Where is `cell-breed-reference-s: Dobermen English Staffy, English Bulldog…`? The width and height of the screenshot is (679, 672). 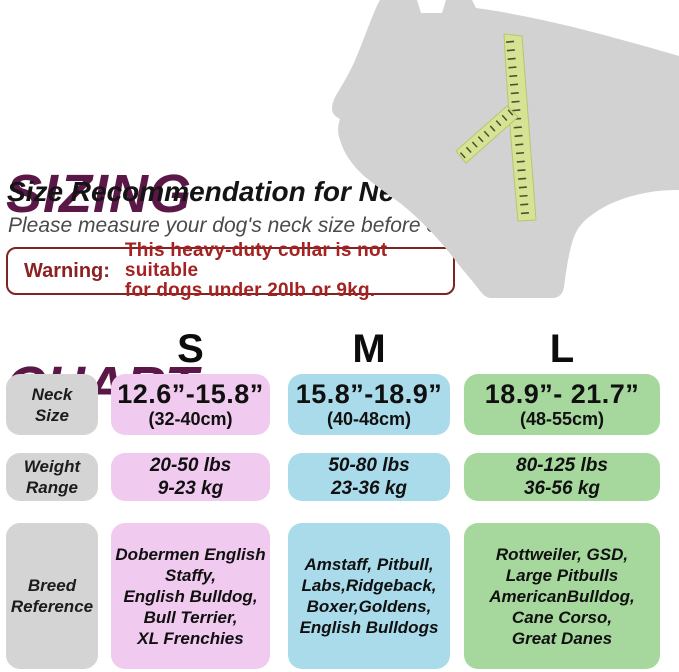 cell-breed-reference-s: Dobermen English Staffy, English Bulldog… is located at coordinates (190, 596).